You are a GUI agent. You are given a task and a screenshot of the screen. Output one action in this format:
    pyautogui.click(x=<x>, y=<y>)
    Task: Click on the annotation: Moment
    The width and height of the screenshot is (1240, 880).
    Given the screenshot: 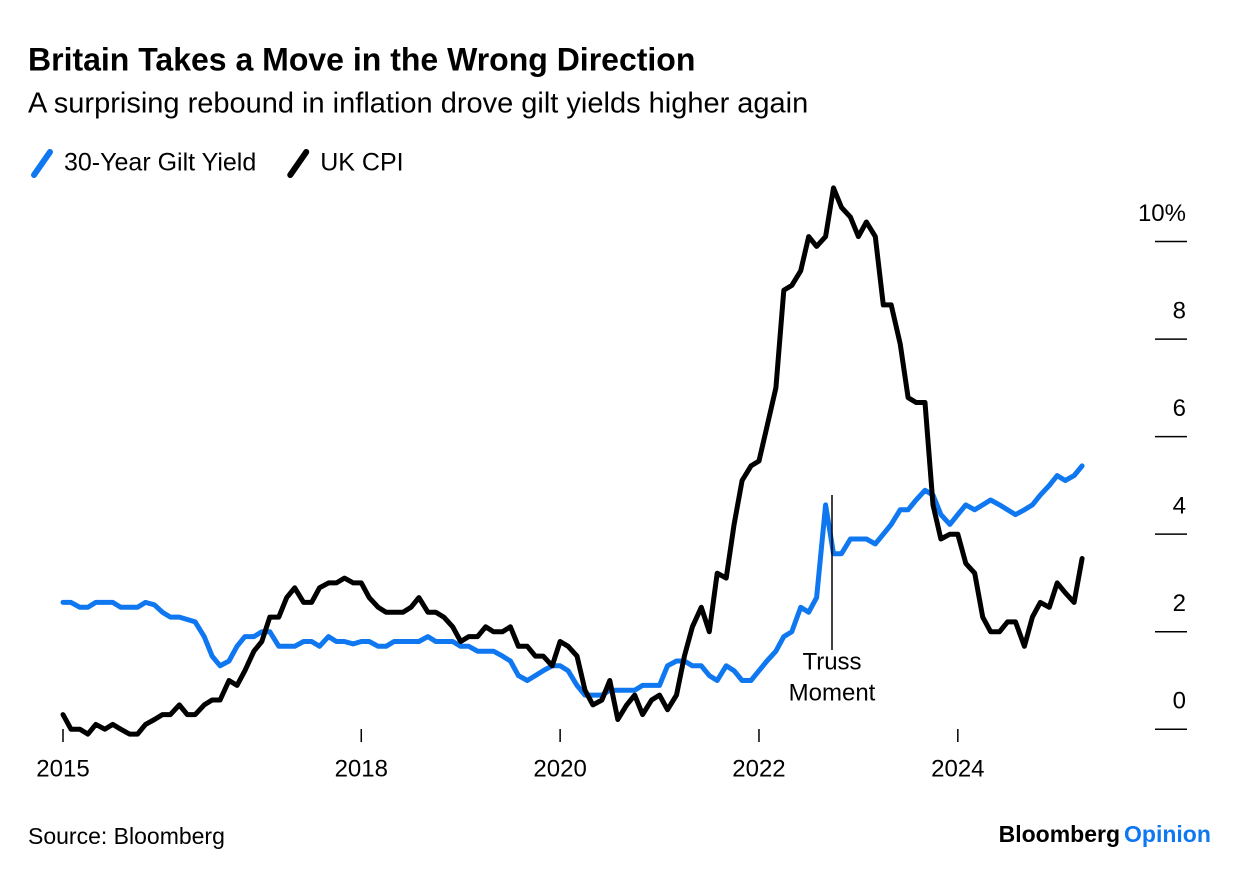 What is the action you would take?
    pyautogui.click(x=832, y=692)
    